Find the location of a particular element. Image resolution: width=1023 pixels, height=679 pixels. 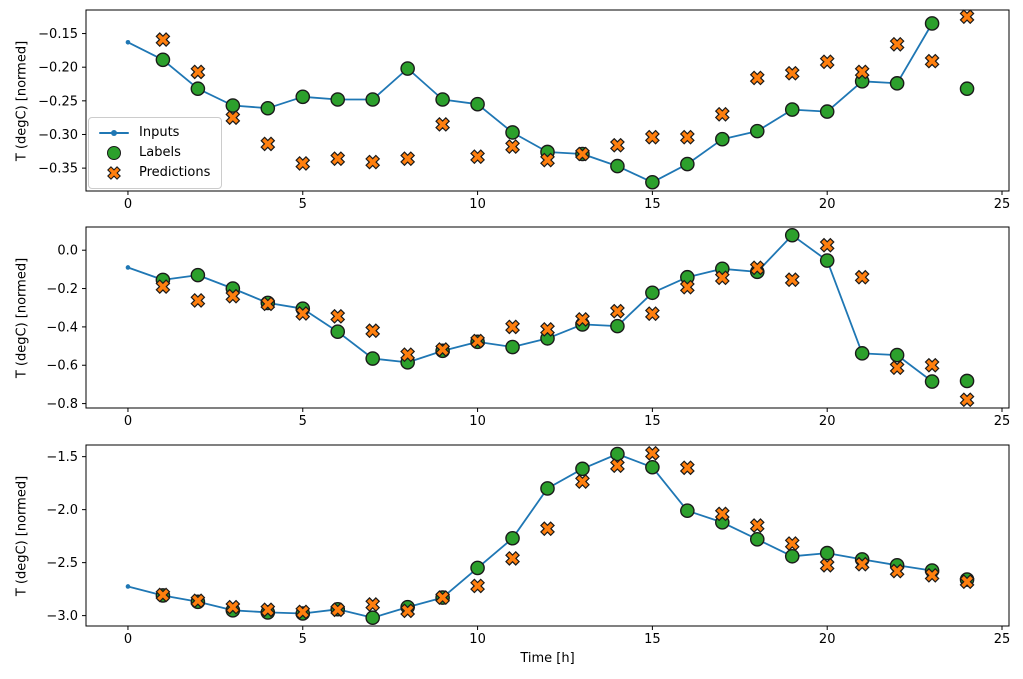

x-ticks-0: 0 5 10 15 20 25 is located at coordinates (567, 201).